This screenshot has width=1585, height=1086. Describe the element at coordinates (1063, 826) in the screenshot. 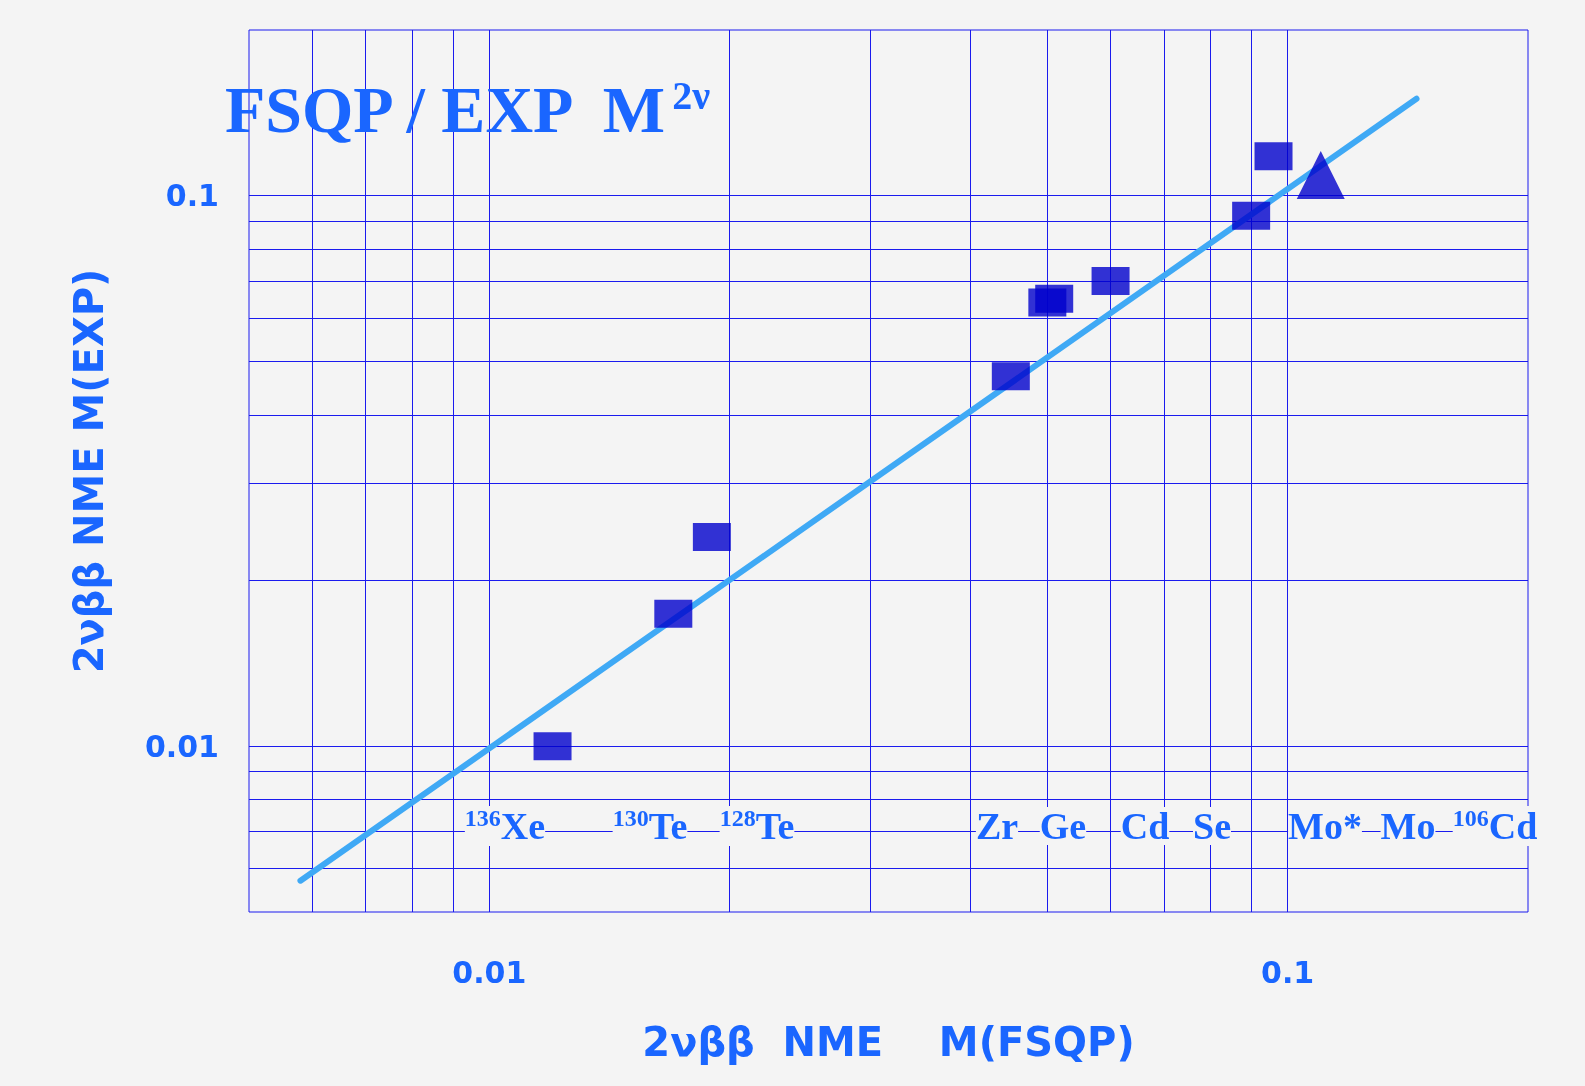

I see `annotation: Ge` at that location.